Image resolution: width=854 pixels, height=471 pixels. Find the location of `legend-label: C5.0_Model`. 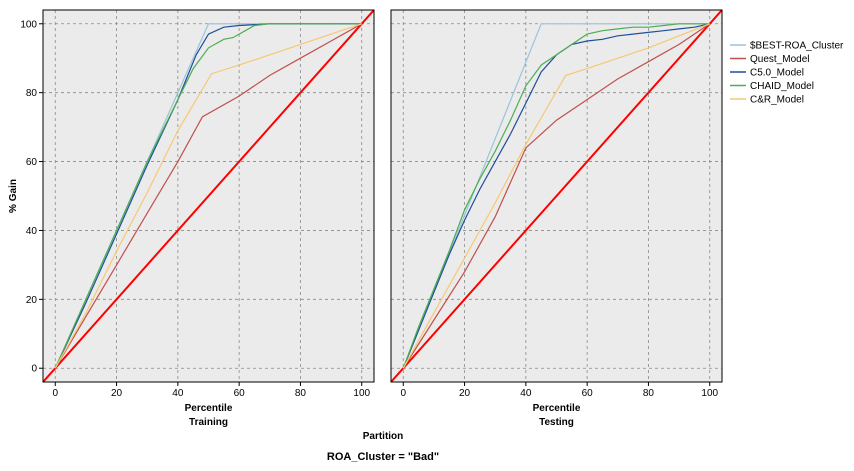

legend-label: C5.0_Model is located at coordinates (777, 73).